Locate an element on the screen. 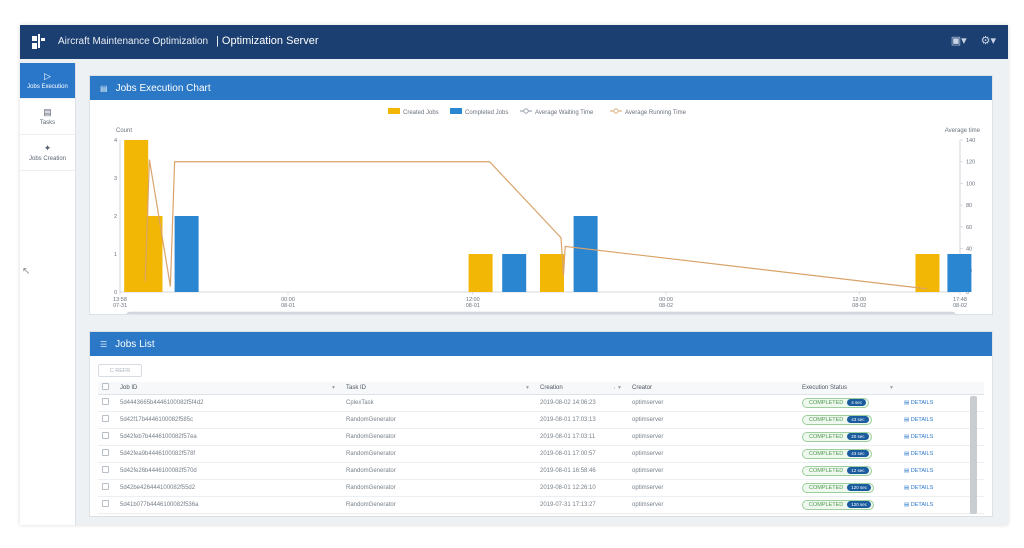  legend-completed-label: Completed Jobs is located at coordinates (486, 113).